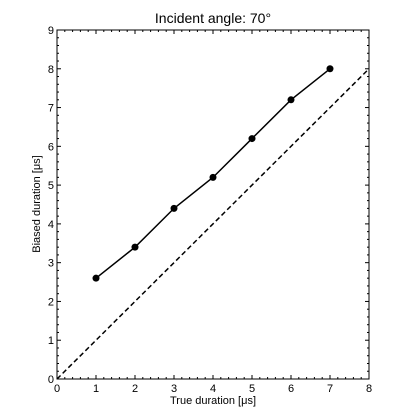  Describe the element at coordinates (51, 147) in the screenshot. I see `y-tick-label: 6` at that location.